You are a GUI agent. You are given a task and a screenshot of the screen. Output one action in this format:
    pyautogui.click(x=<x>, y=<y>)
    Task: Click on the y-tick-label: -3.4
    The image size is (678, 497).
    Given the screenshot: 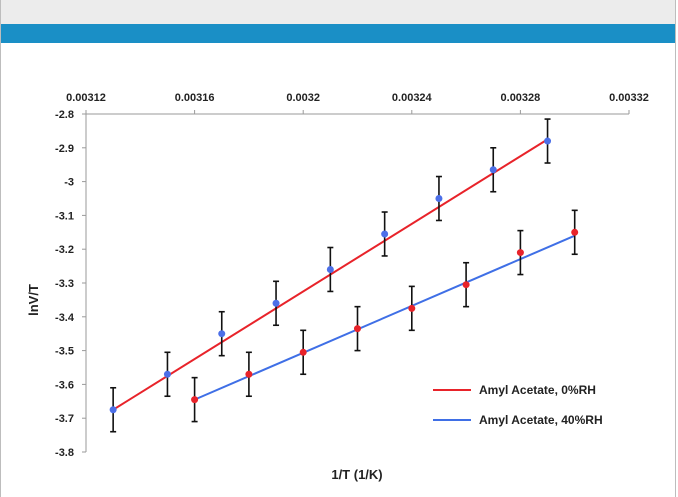 What is the action you would take?
    pyautogui.click(x=65, y=318)
    